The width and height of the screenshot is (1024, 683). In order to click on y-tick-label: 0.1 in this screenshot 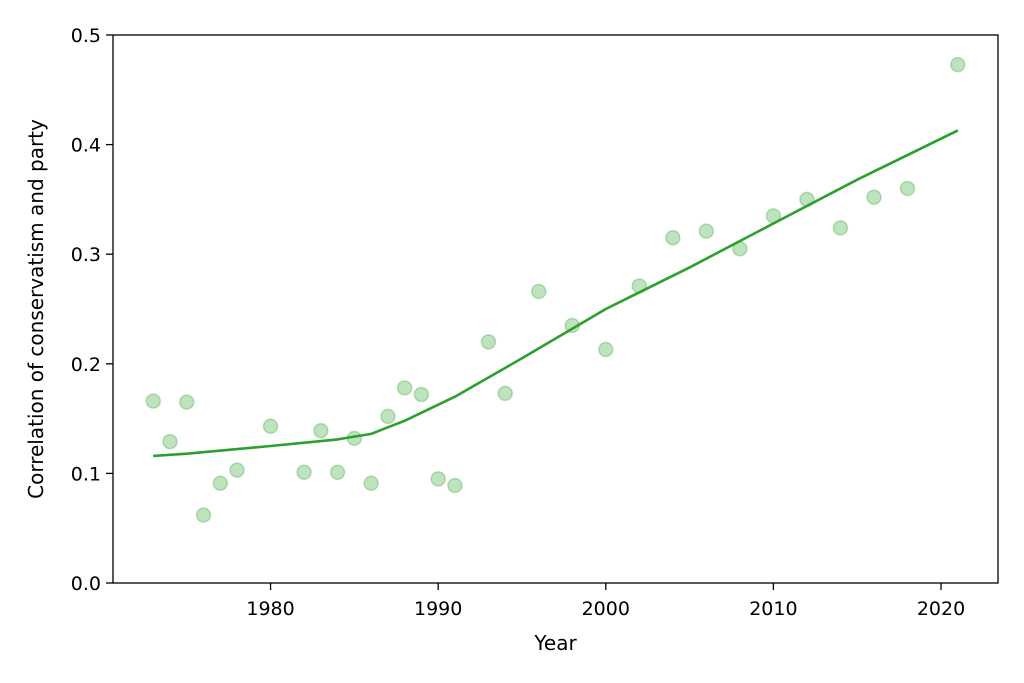, I will do `click(86, 474)`.